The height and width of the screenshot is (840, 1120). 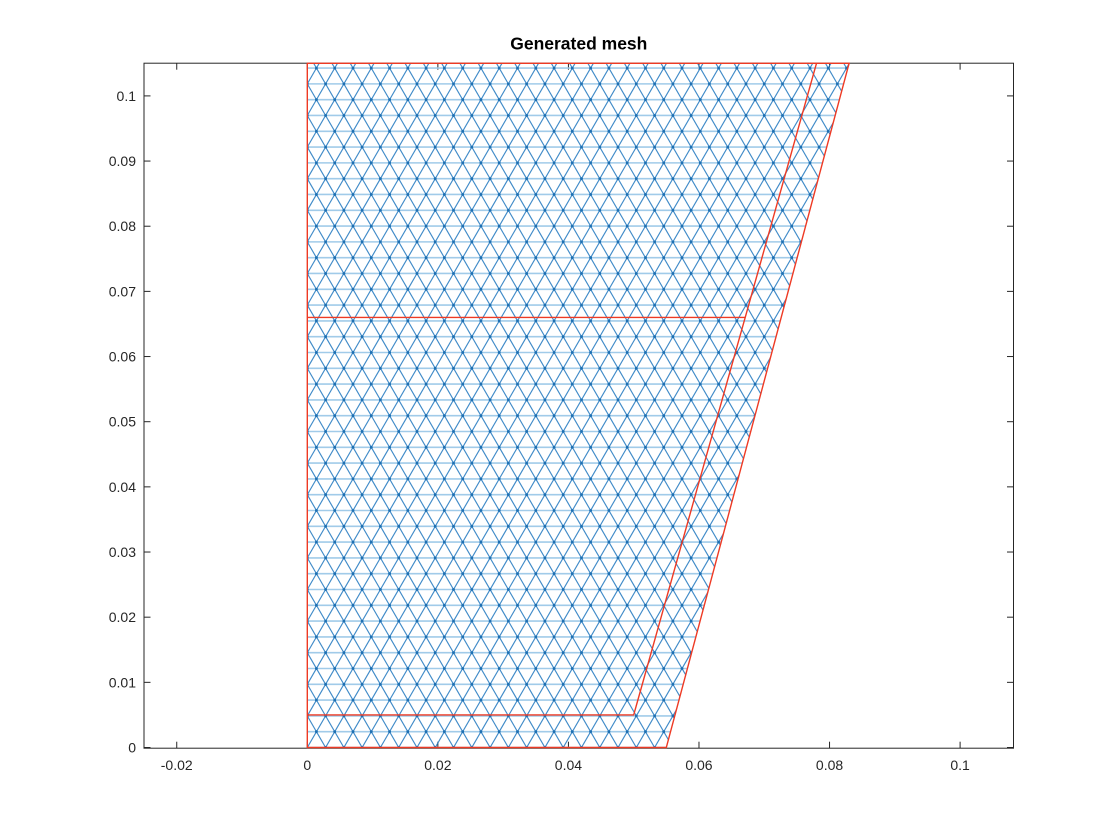 I want to click on x-tick-label: 0, so click(x=307, y=765).